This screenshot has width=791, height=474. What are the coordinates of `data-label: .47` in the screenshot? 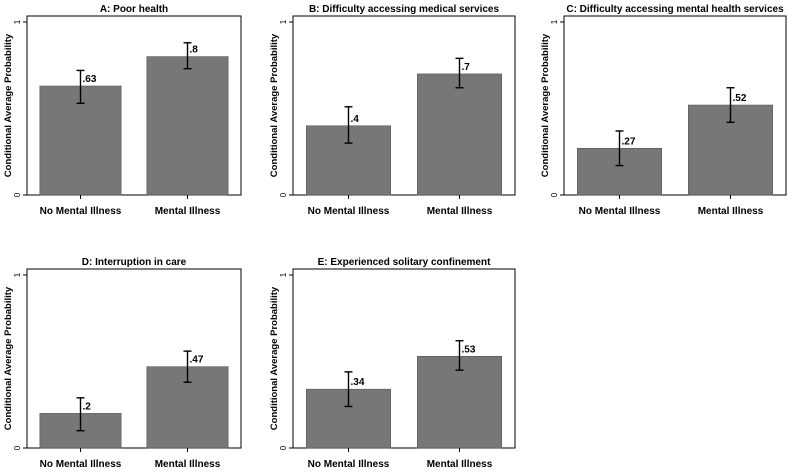 It's located at (197, 360).